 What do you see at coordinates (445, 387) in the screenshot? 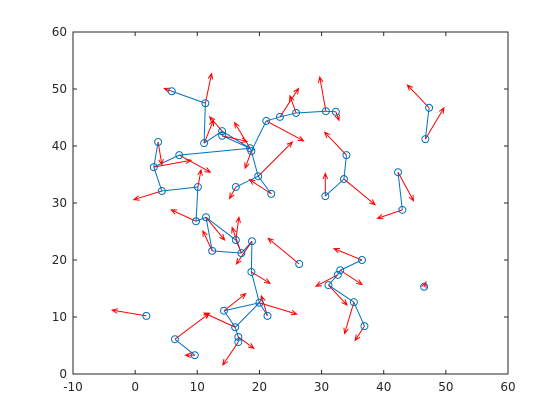
I see `x-tick-label: 50` at bounding box center [445, 387].